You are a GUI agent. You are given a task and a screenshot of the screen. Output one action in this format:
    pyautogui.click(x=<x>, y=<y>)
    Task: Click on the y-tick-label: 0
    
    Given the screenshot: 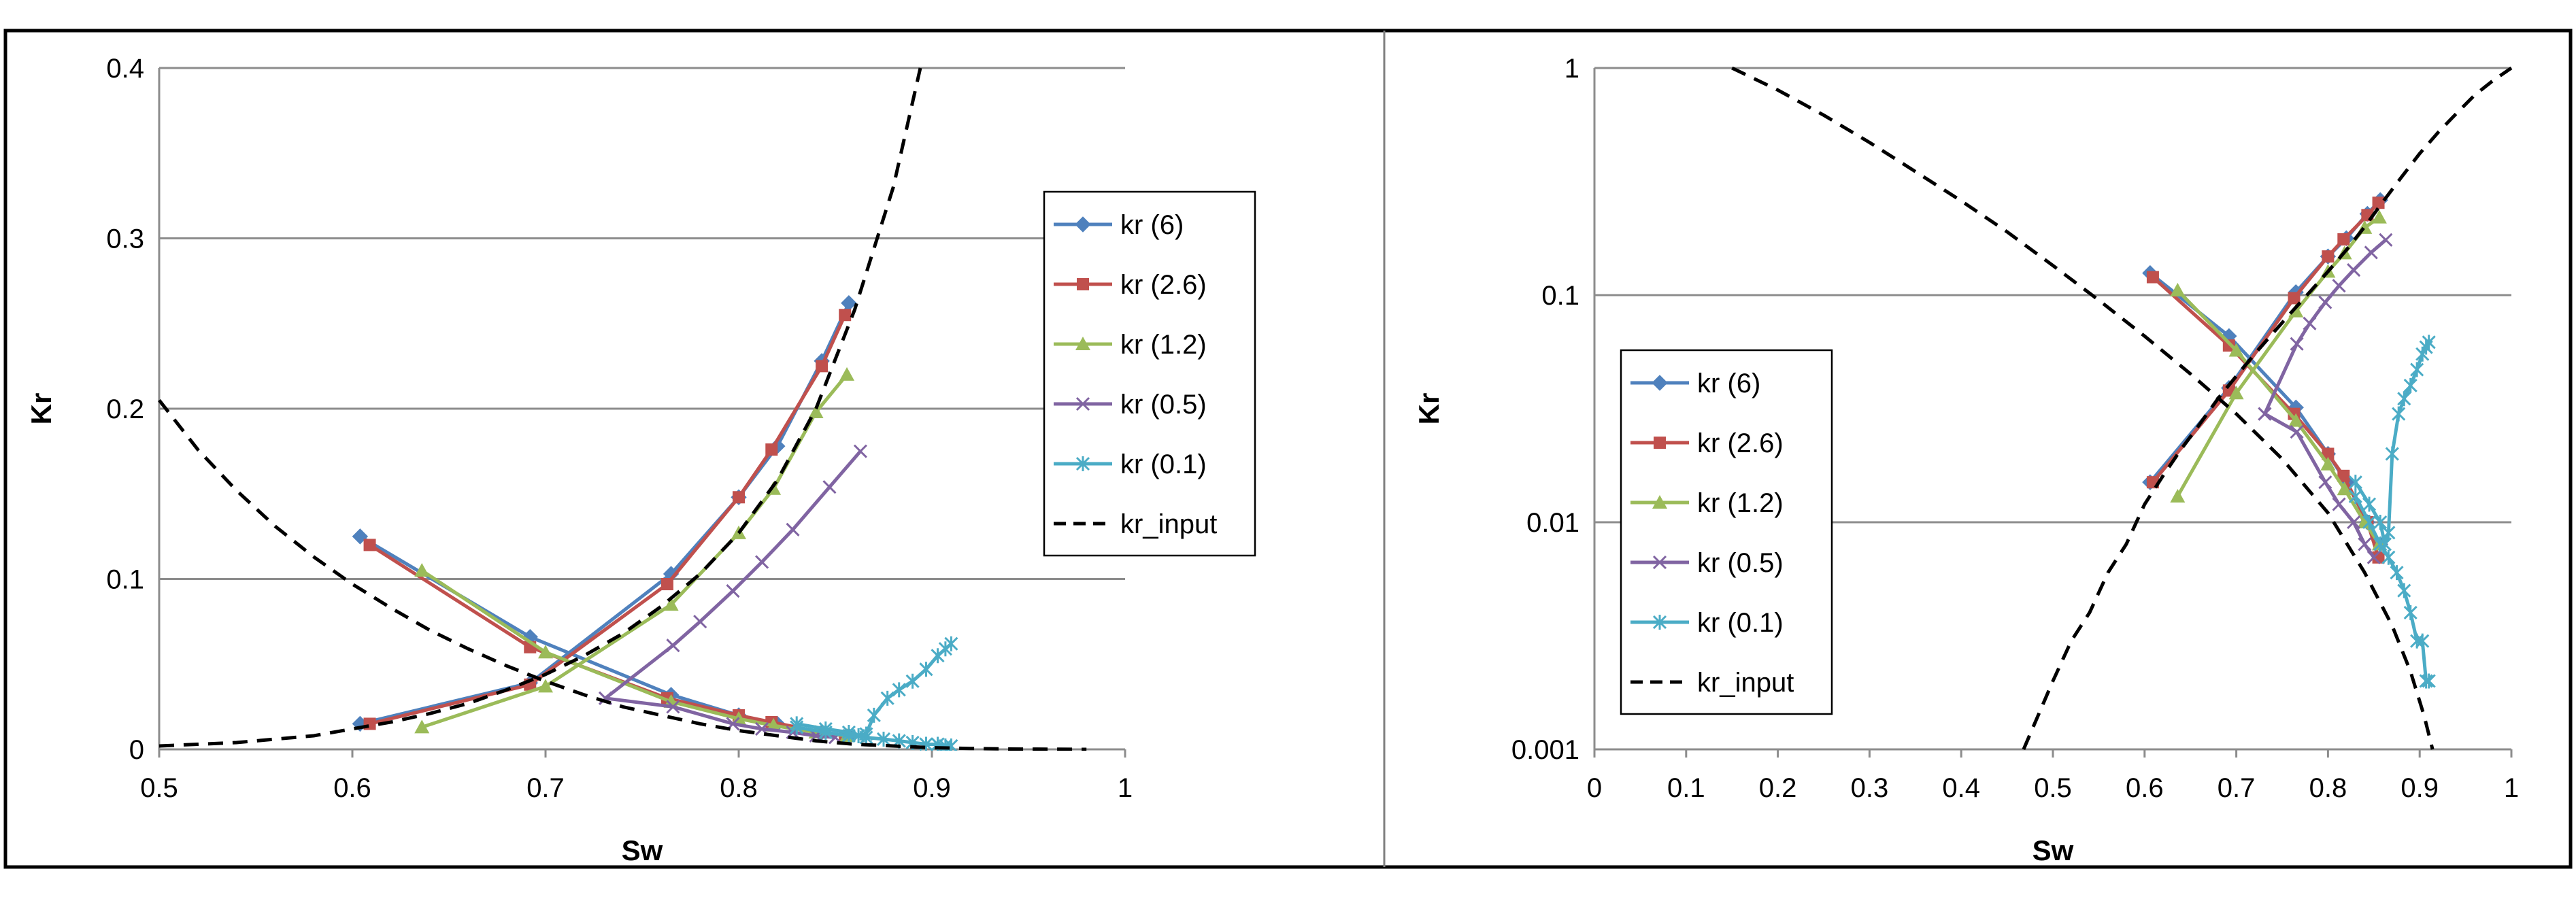 What is the action you would take?
    pyautogui.click(x=136, y=750)
    